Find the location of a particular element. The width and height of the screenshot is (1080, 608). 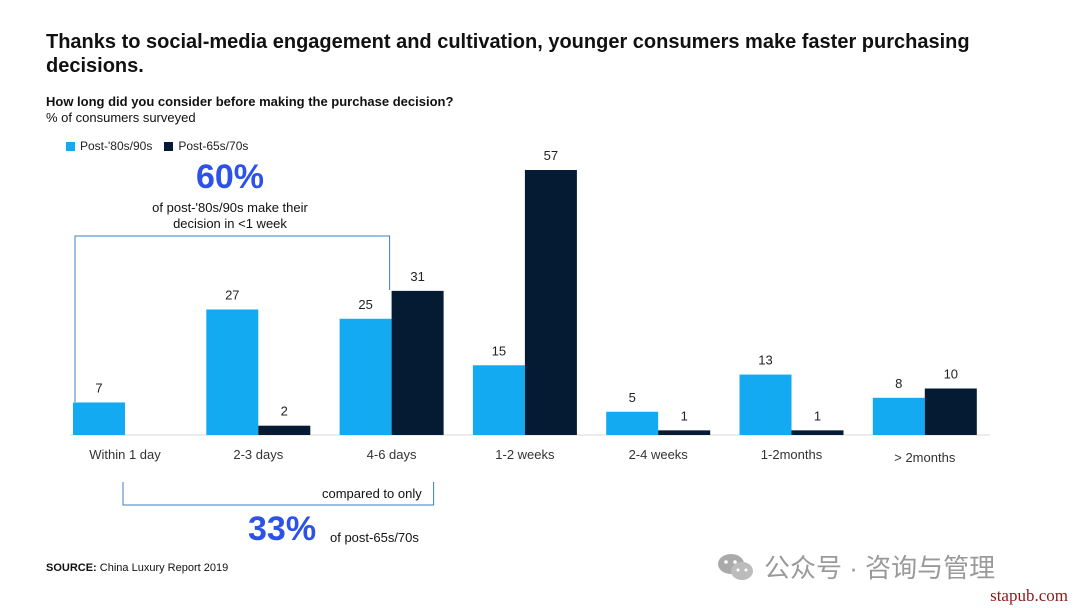

watermark: 公众号 · 咨询与管理 is located at coordinates (855, 566).